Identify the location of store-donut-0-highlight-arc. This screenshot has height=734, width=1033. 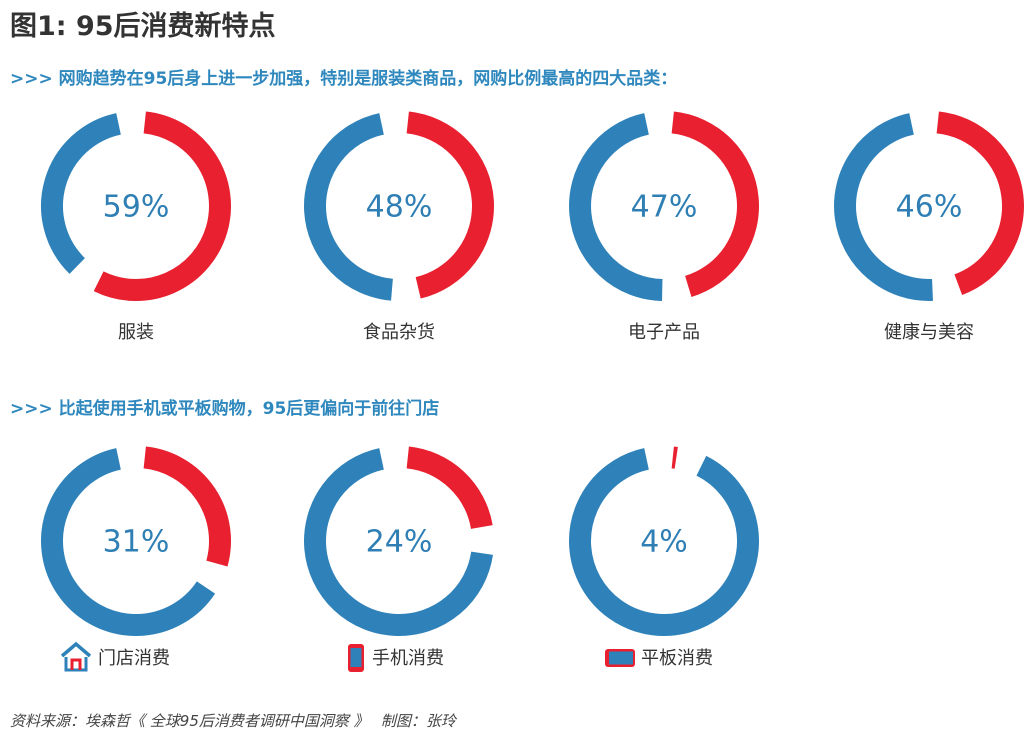
(187, 506).